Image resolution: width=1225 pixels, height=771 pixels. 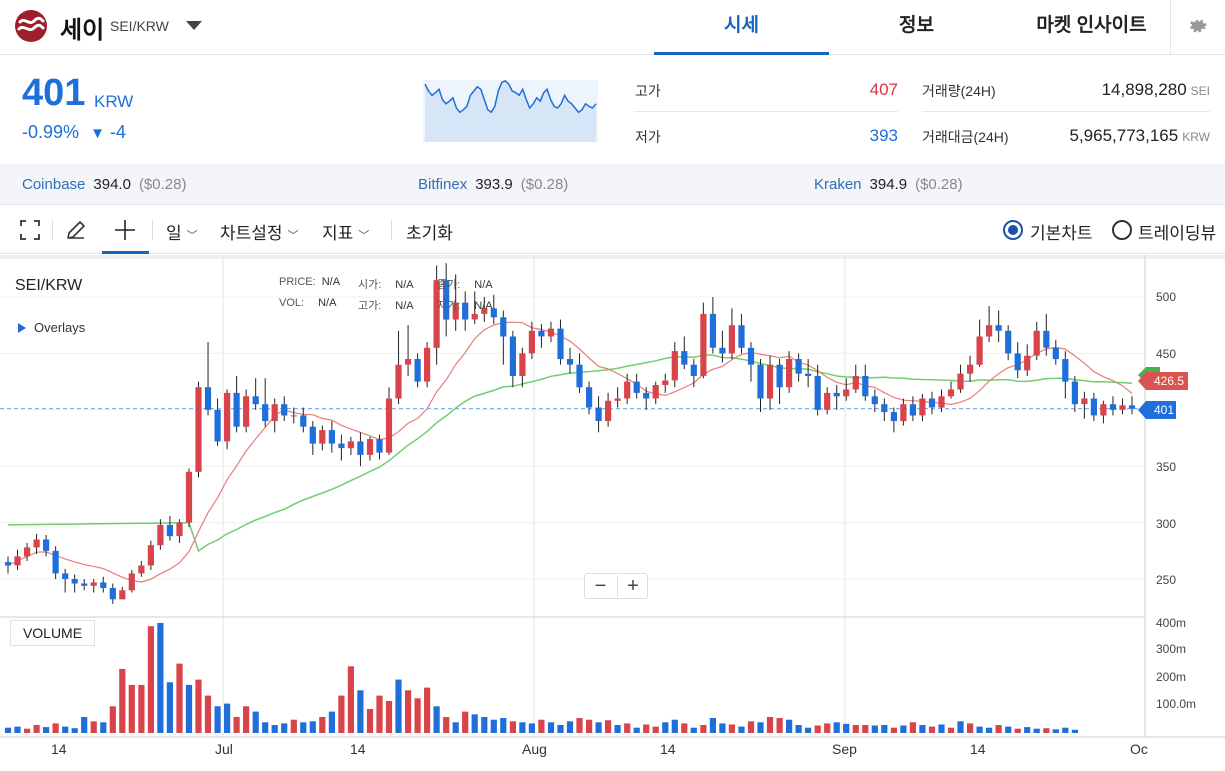 What do you see at coordinates (49, 285) in the screenshot?
I see `chart-symbol: SEI/KRW` at bounding box center [49, 285].